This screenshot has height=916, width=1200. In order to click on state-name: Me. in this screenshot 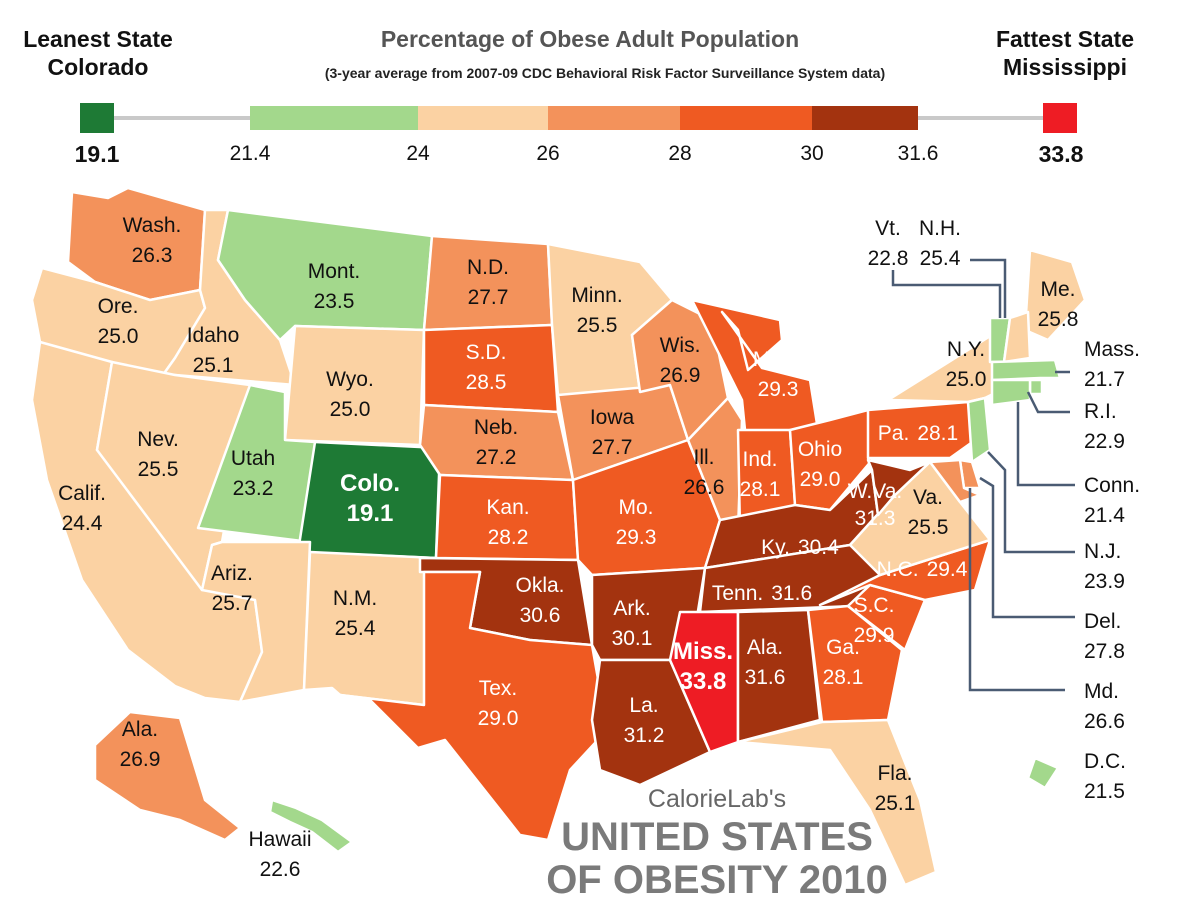, I will do `click(1057, 289)`.